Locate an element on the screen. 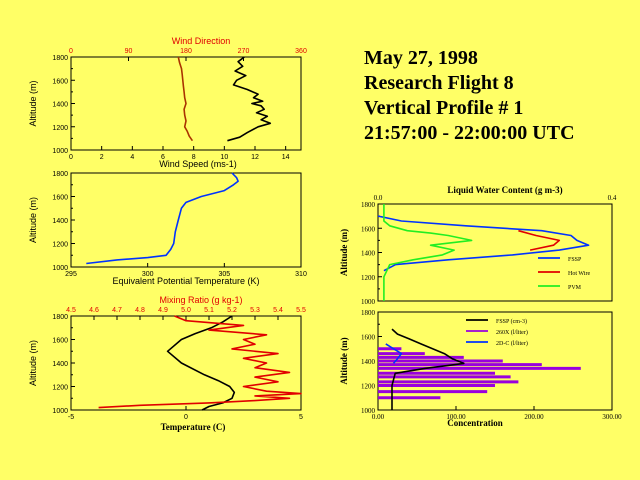 Image resolution: width=640 pixels, height=480 pixels. theta_e-ytick-label: 1600 is located at coordinates (60, 198).